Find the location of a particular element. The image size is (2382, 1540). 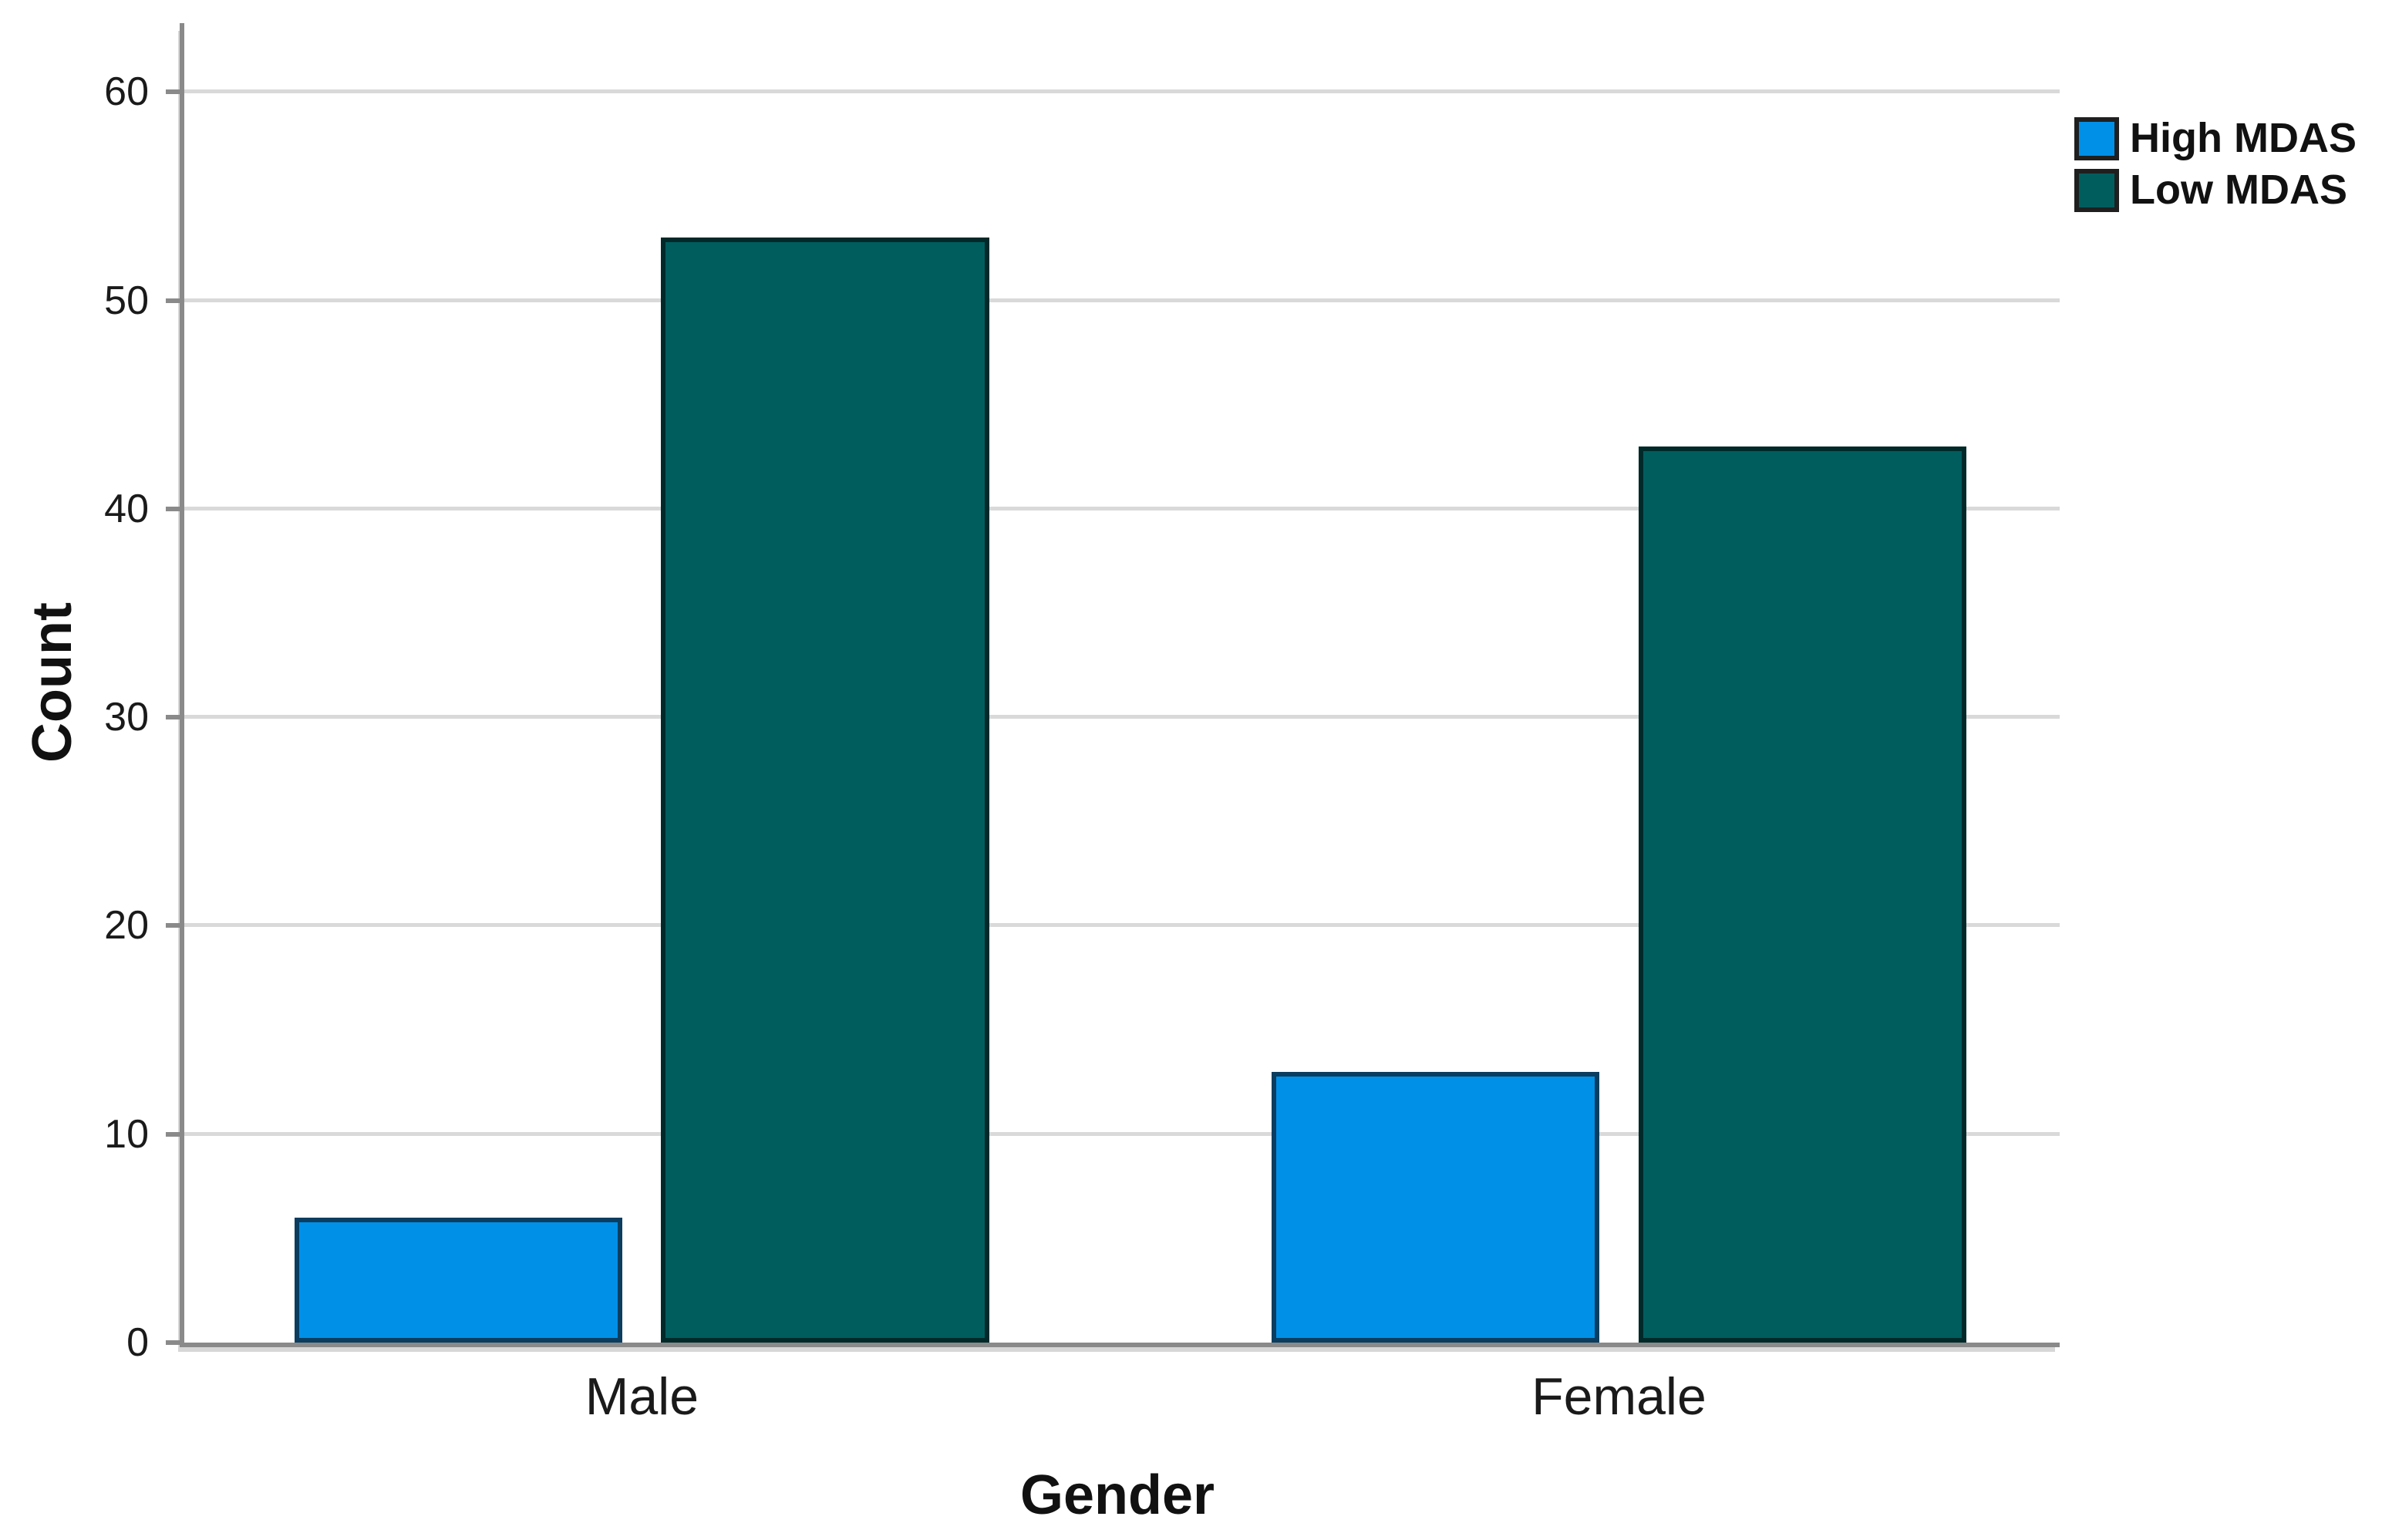

legend-item-low-mdas: Low MDAS is located at coordinates (2215, 190).